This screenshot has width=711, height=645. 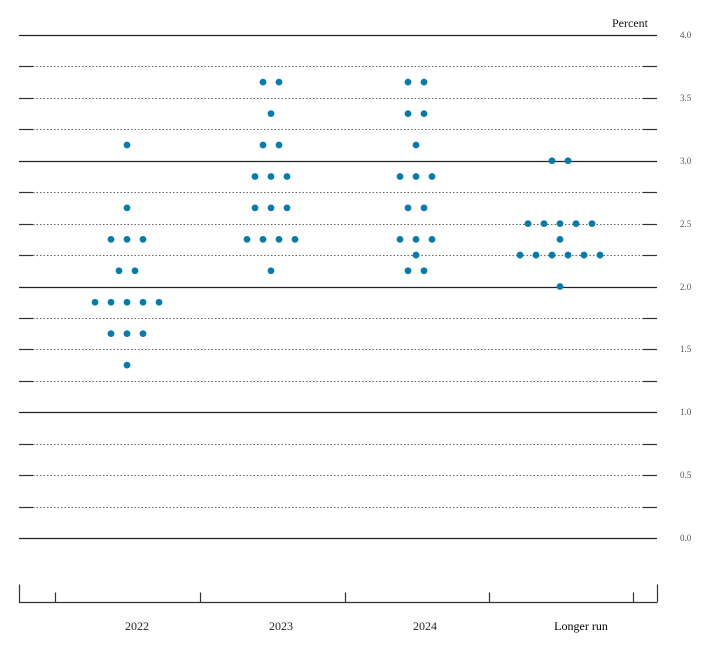 What do you see at coordinates (630, 23) in the screenshot?
I see `unit-label: Percent` at bounding box center [630, 23].